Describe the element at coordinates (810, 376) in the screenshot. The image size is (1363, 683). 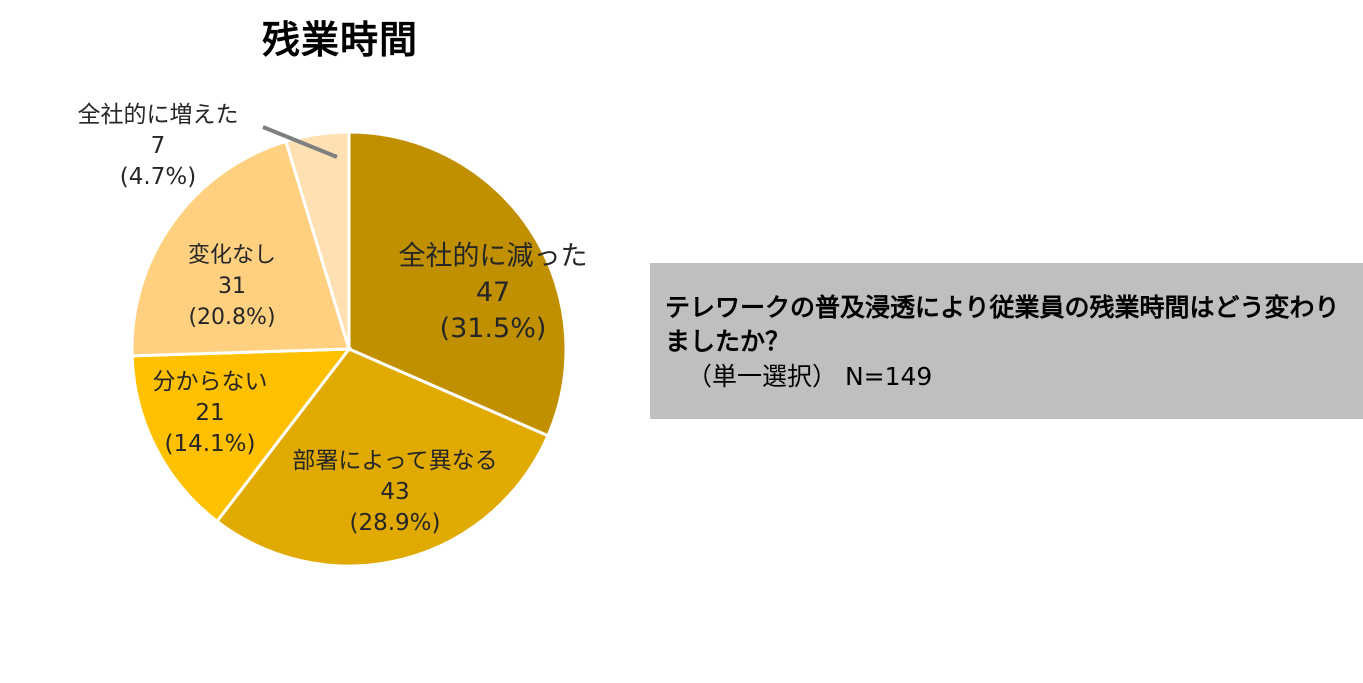
I see `question-sub: （単一選択） N=149` at that location.